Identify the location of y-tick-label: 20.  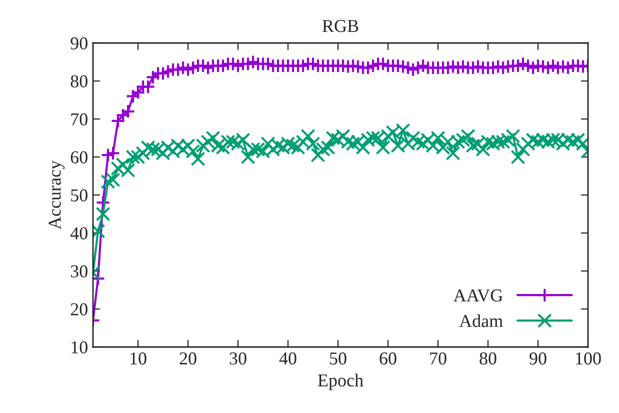
(79, 309).